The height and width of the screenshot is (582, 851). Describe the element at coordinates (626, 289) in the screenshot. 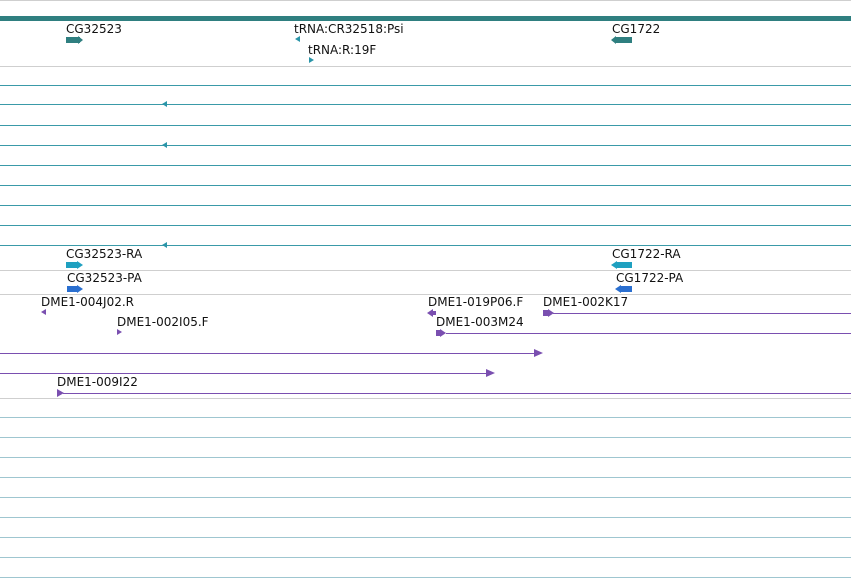

I see `transcript-feature-cg1722-pa` at that location.